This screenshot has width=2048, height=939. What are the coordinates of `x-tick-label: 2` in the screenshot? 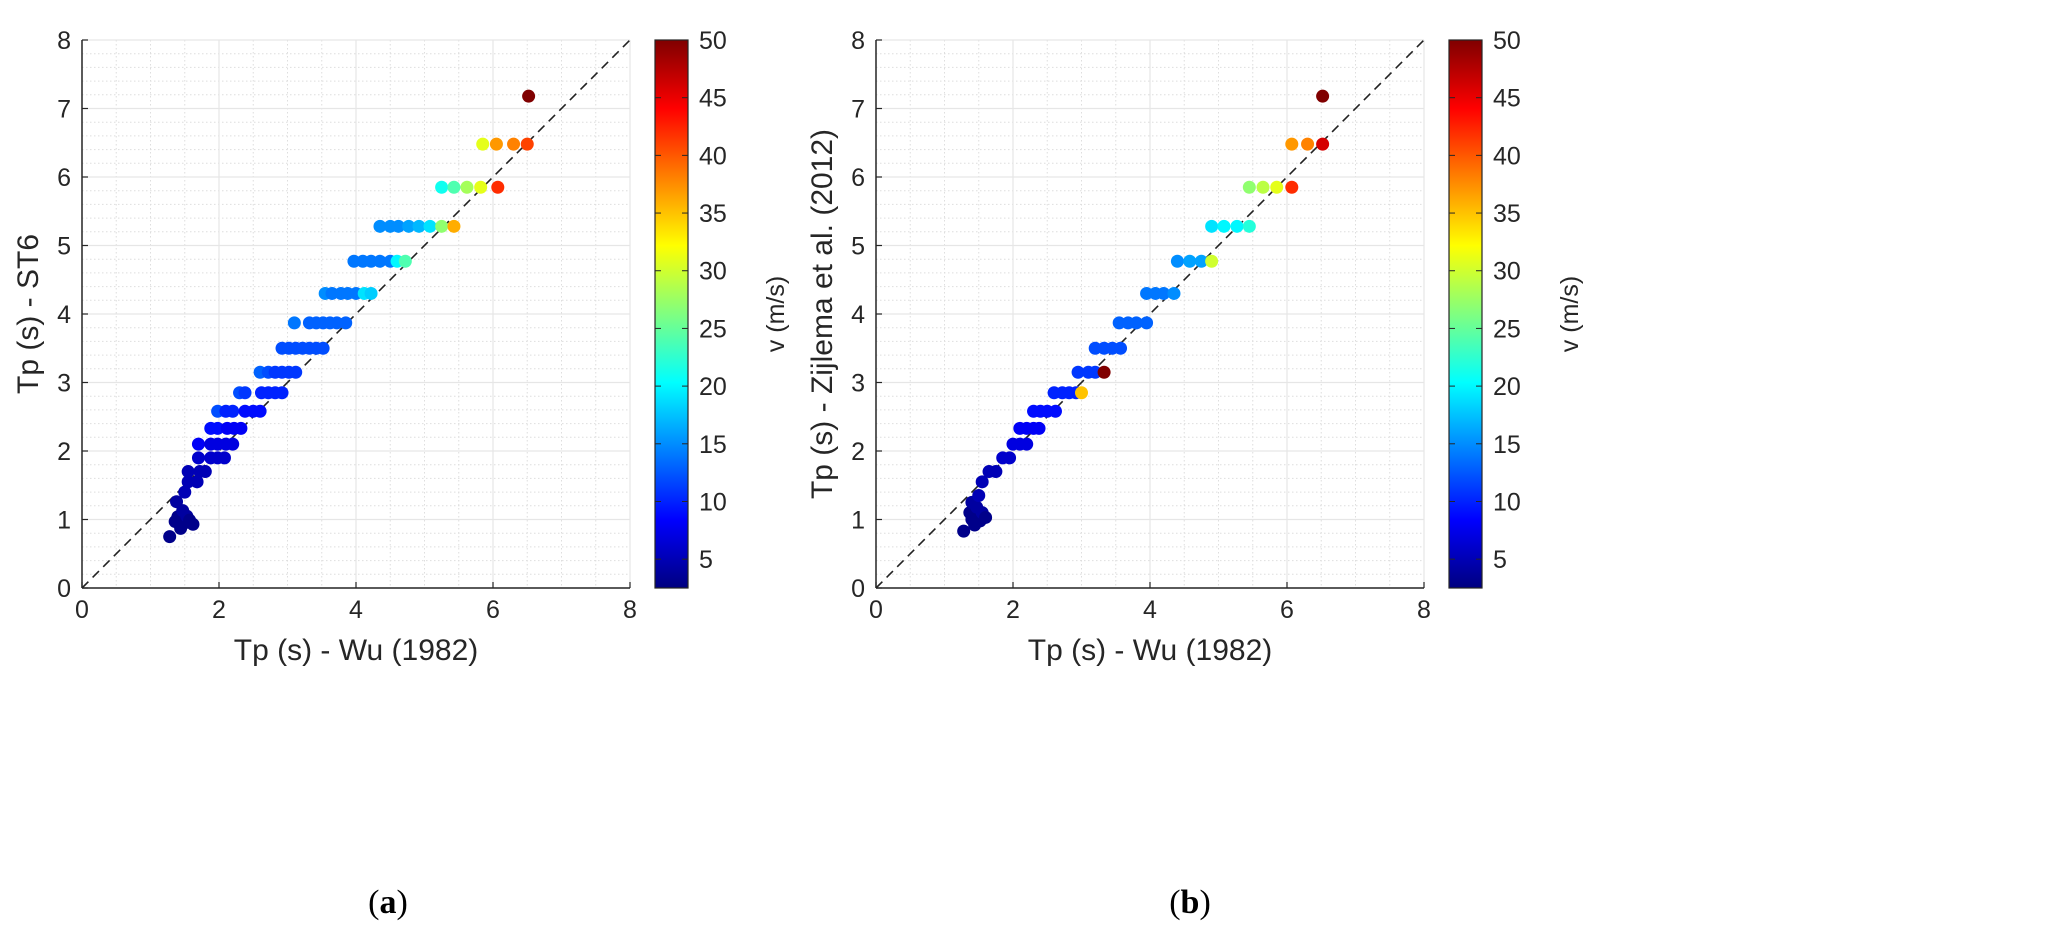 It's located at (1013, 610).